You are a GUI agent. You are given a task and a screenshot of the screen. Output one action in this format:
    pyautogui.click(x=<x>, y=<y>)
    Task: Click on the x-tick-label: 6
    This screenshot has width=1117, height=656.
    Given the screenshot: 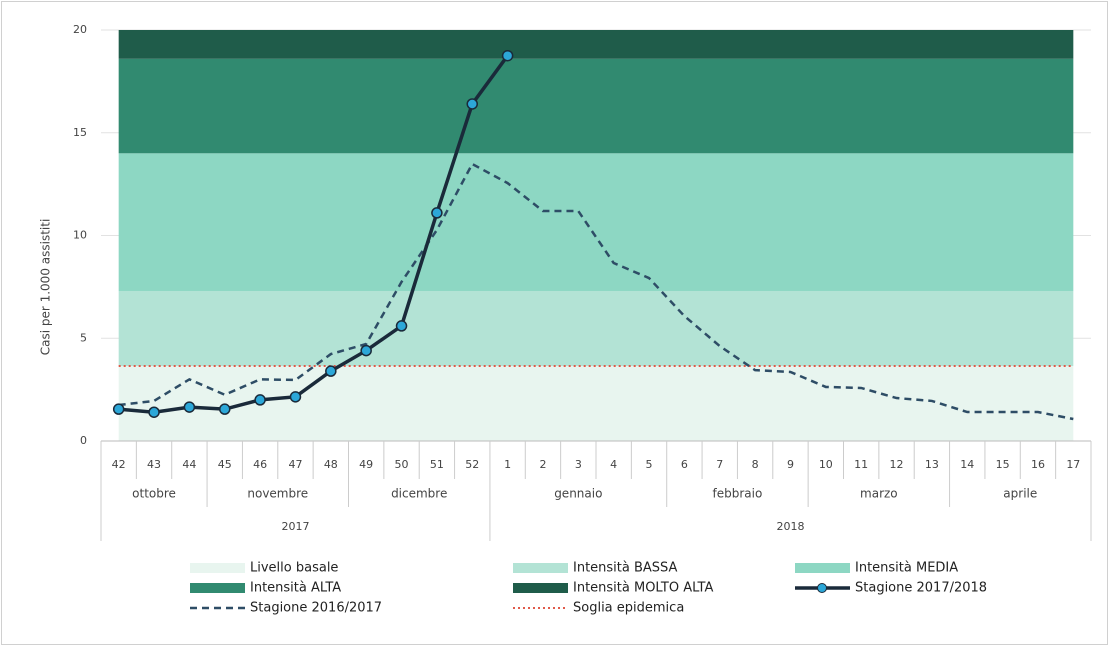 What is the action you would take?
    pyautogui.click(x=684, y=464)
    